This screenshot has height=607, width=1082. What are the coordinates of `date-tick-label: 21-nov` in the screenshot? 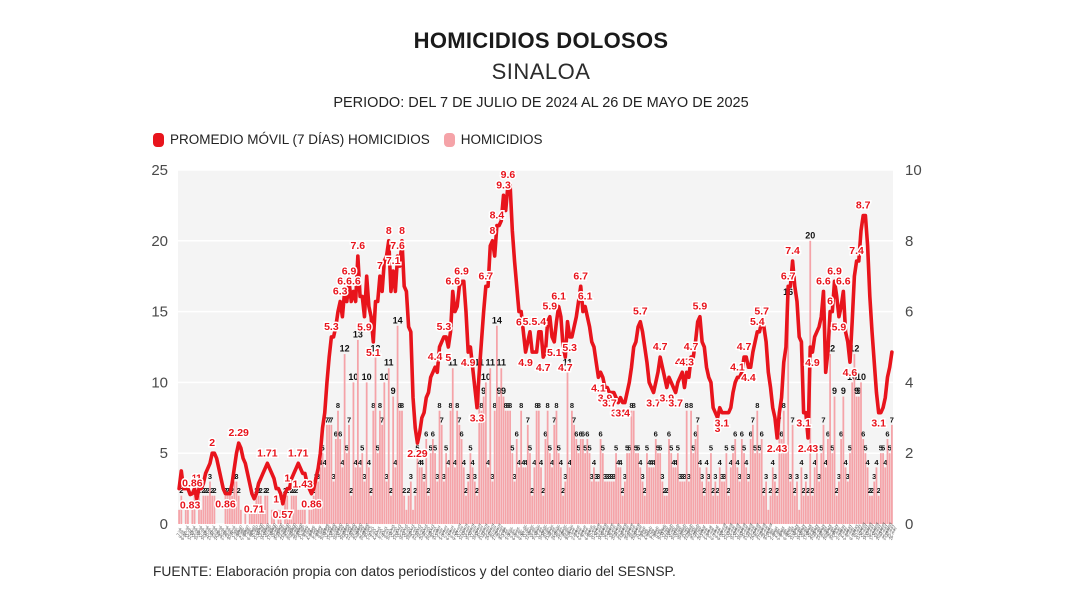 It's located at (482, 533).